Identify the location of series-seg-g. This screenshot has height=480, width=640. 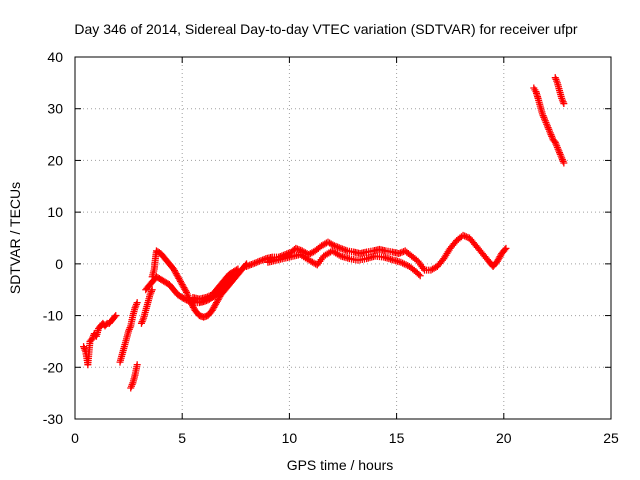
(215, 284).